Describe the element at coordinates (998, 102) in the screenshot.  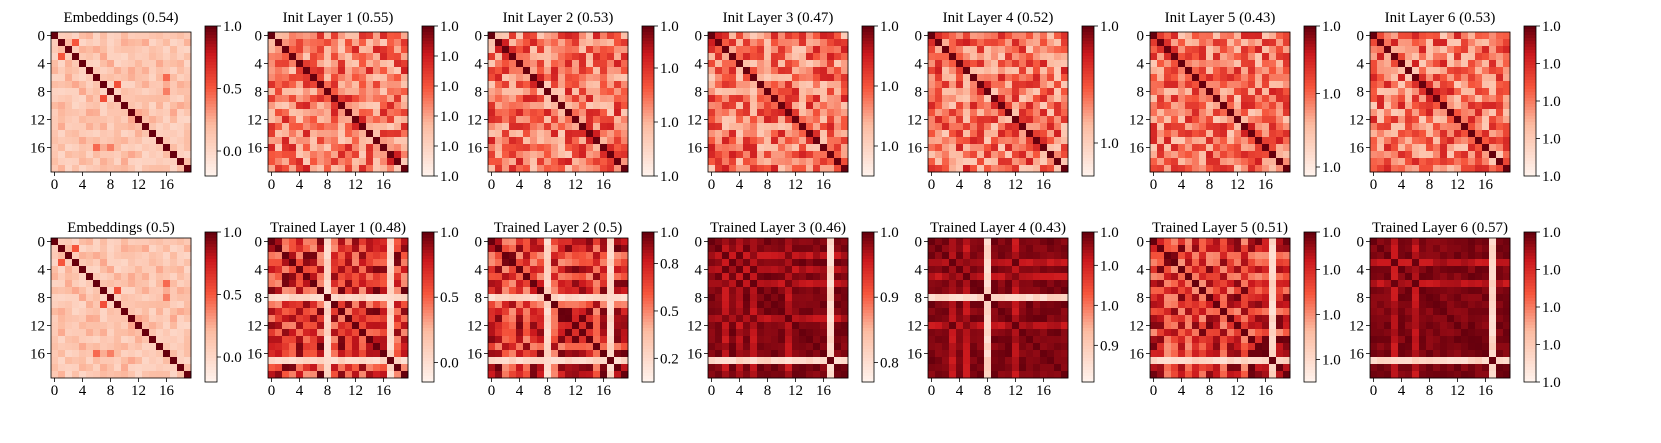
I see `heatmap-frame` at that location.